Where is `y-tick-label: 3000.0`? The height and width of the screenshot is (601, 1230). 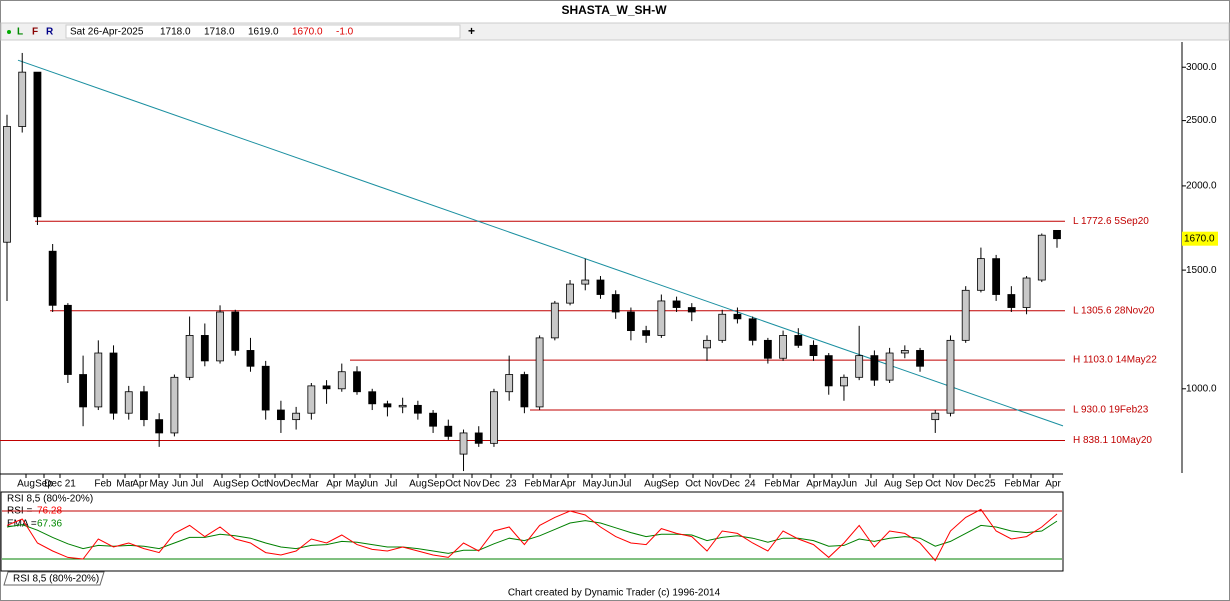
y-tick-label: 3000.0 is located at coordinates (1201, 67).